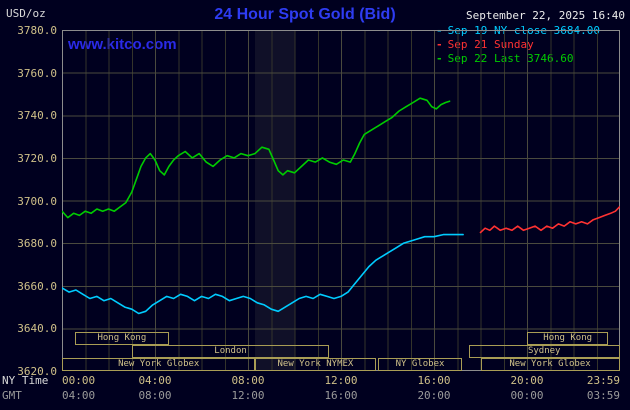 The image size is (630, 410). What do you see at coordinates (549, 220) in the screenshot?
I see `series-line-sep-21-sunday` at bounding box center [549, 220].